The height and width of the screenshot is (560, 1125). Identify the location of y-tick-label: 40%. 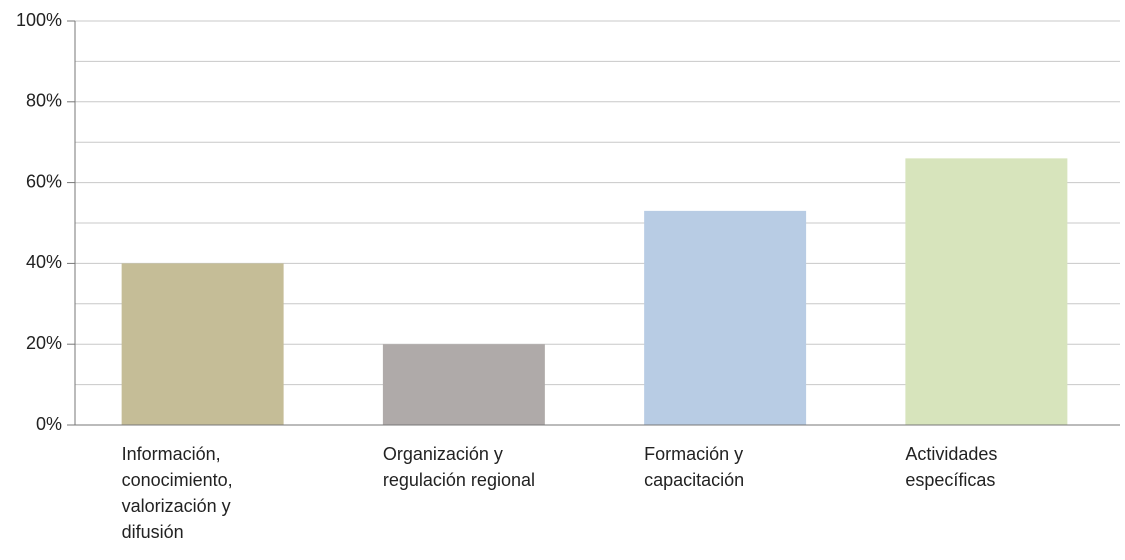
(44, 262).